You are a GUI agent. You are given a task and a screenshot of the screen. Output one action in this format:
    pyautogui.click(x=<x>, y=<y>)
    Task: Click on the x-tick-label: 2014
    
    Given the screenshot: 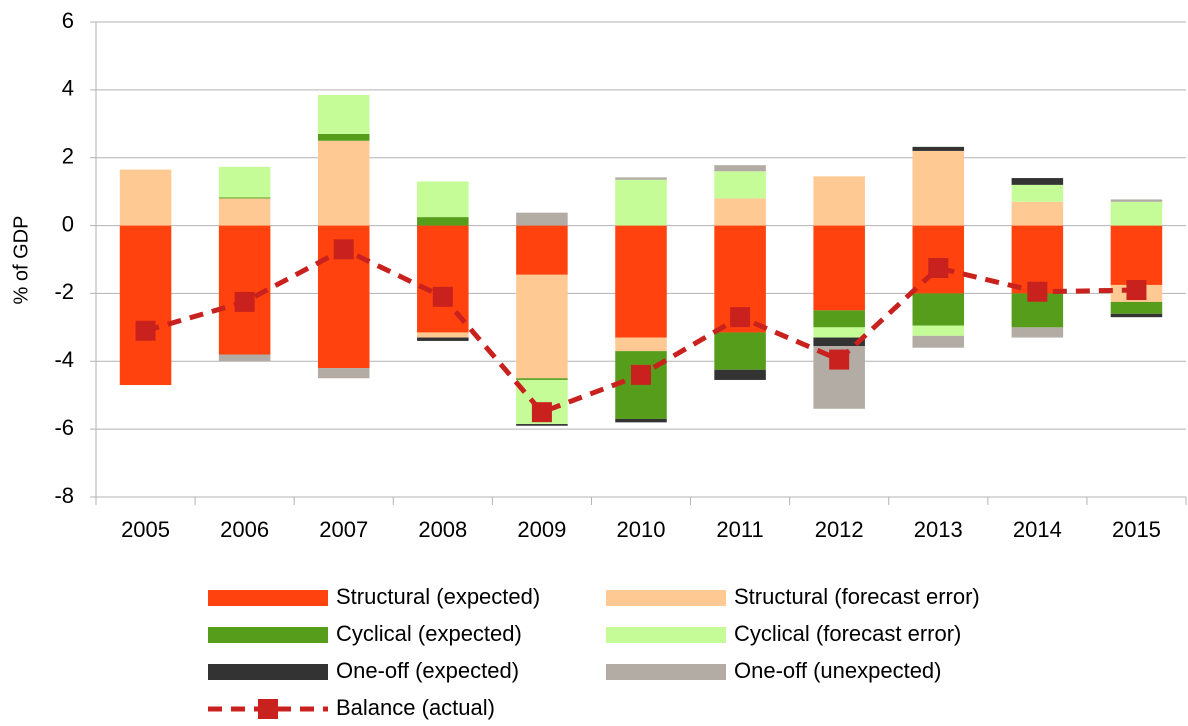 What is the action you would take?
    pyautogui.click(x=1037, y=529)
    